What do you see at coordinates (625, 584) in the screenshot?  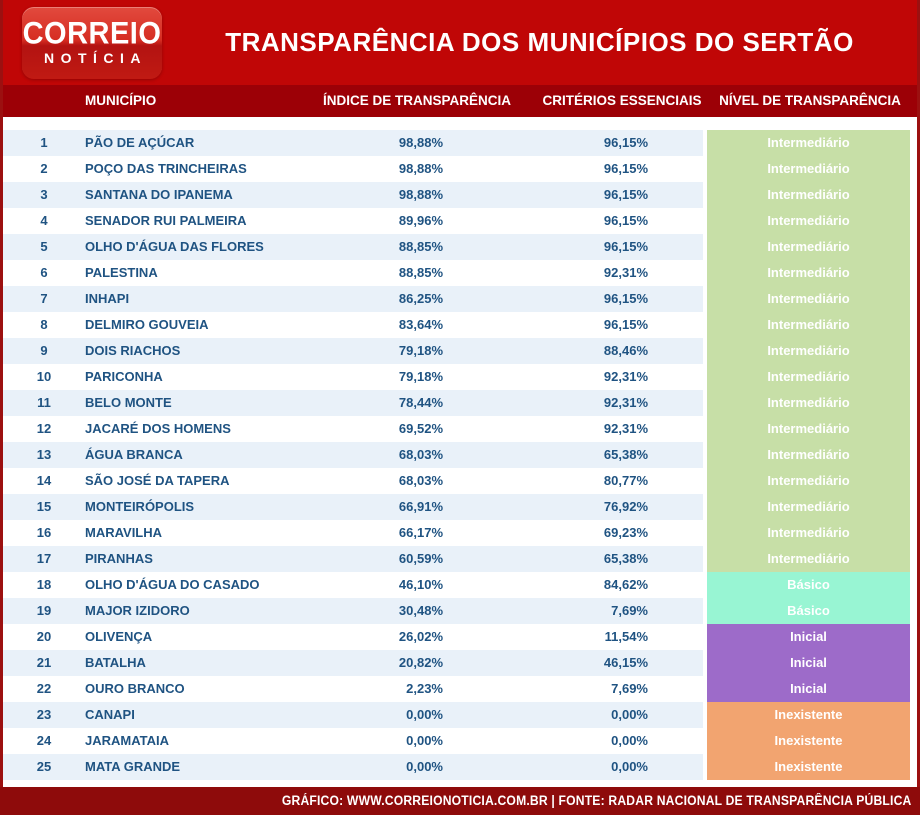 I see `criterios-value: 84,62%` at bounding box center [625, 584].